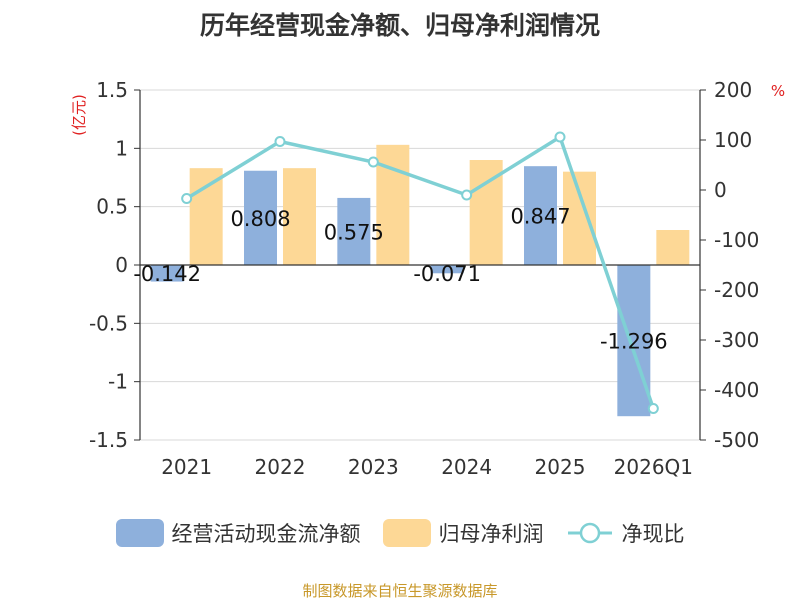  What do you see at coordinates (139, 533) in the screenshot?
I see `legend-swatch-cashflow` at bounding box center [139, 533].